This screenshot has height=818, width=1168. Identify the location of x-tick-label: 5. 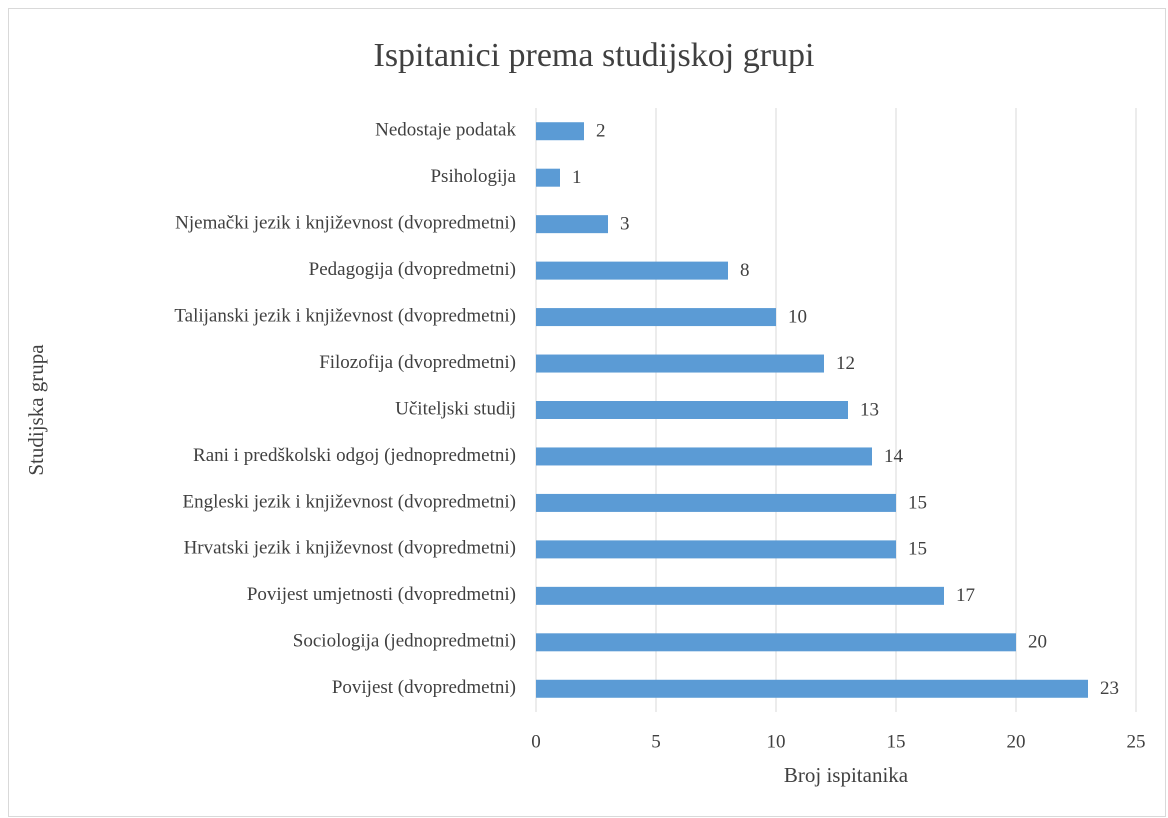
(656, 741).